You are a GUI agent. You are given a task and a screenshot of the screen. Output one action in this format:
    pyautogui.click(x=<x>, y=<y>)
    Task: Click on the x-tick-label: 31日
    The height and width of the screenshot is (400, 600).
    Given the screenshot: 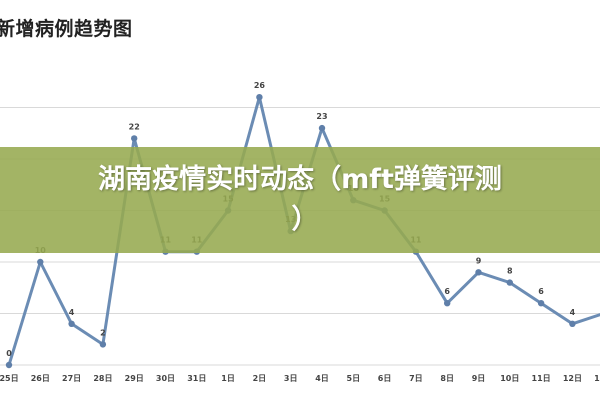 What is the action you would take?
    pyautogui.click(x=196, y=378)
    